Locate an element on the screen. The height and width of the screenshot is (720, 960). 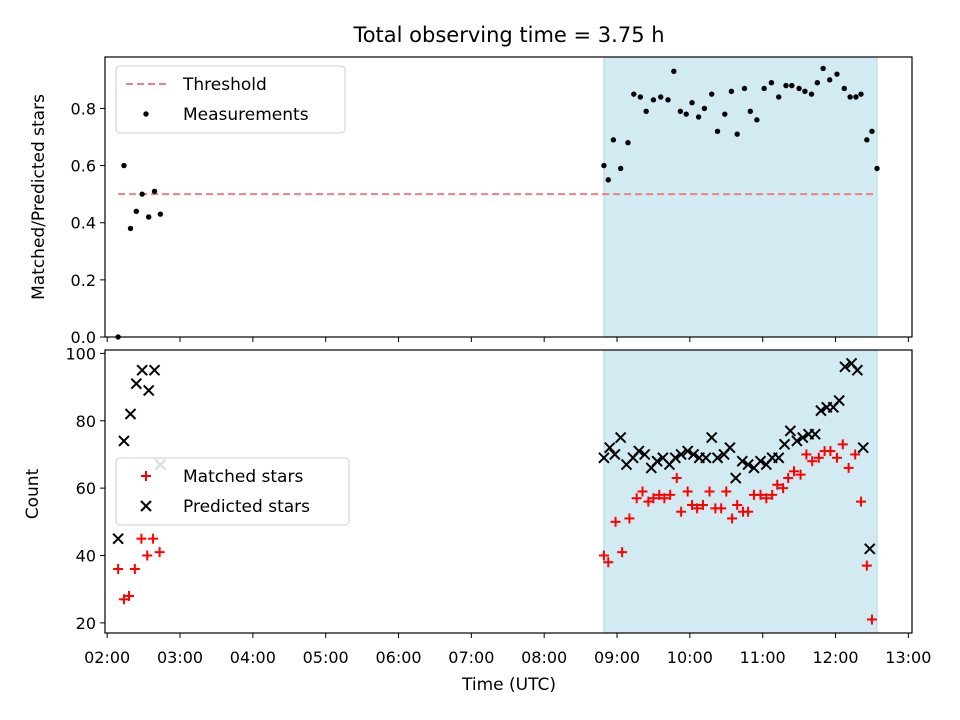
legend-measurements-swatch is located at coordinates (146, 114).